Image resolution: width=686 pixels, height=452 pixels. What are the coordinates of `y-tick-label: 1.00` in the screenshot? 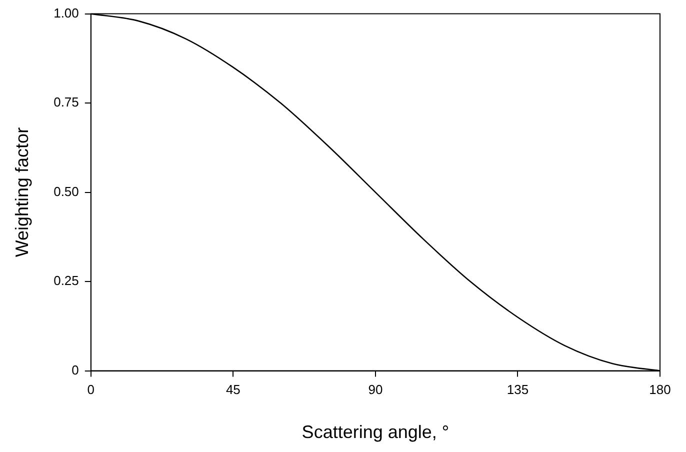 It's located at (66, 12).